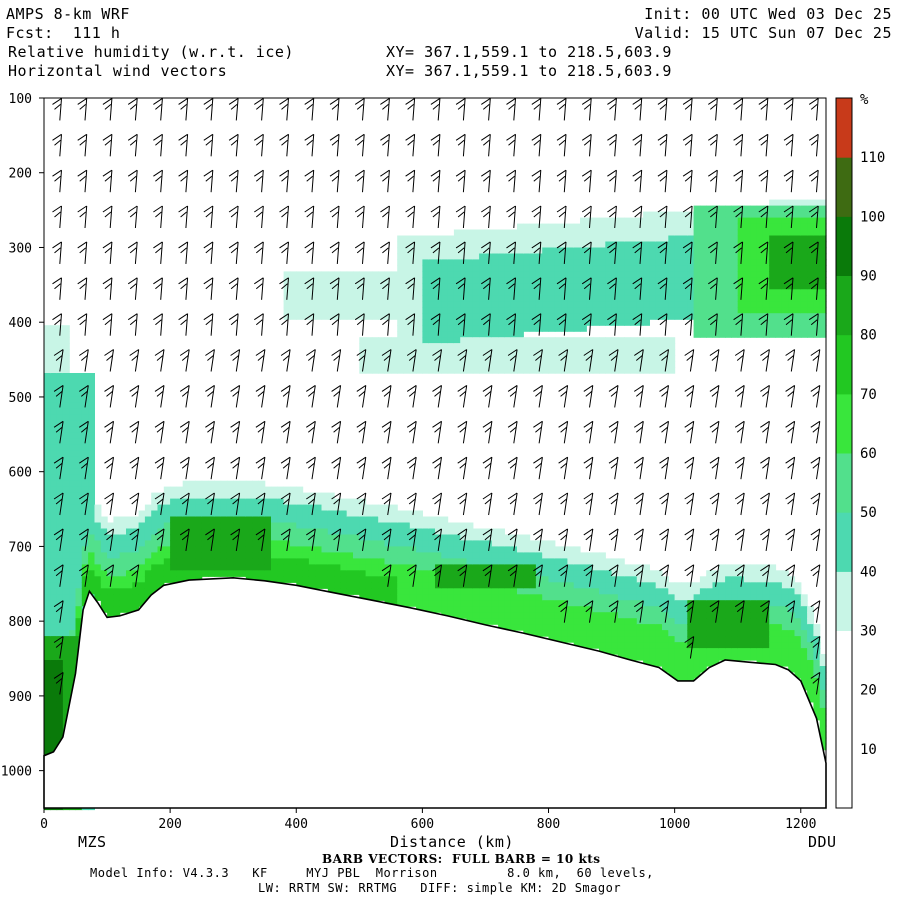  What do you see at coordinates (44, 824) in the screenshot?
I see `x-tick-label: 0` at bounding box center [44, 824].